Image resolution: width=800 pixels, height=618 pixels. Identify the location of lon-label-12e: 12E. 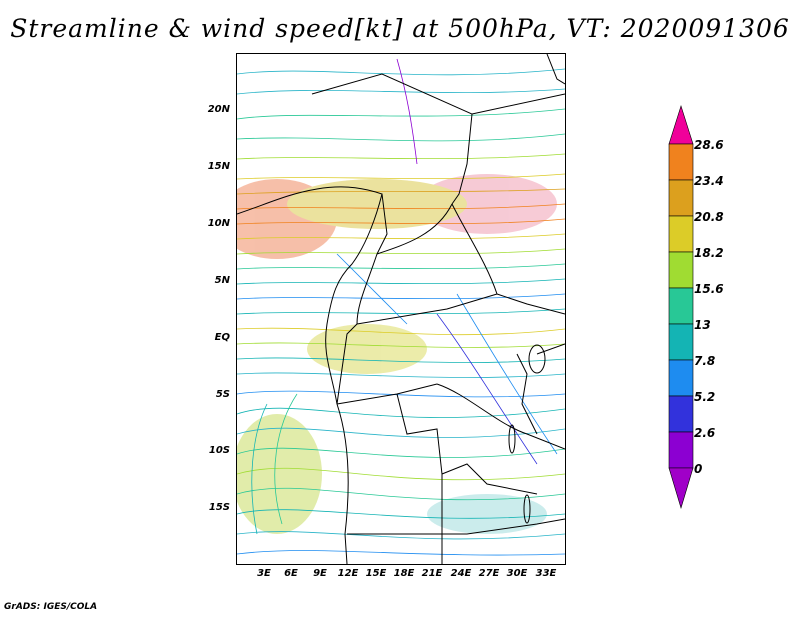
(348, 573).